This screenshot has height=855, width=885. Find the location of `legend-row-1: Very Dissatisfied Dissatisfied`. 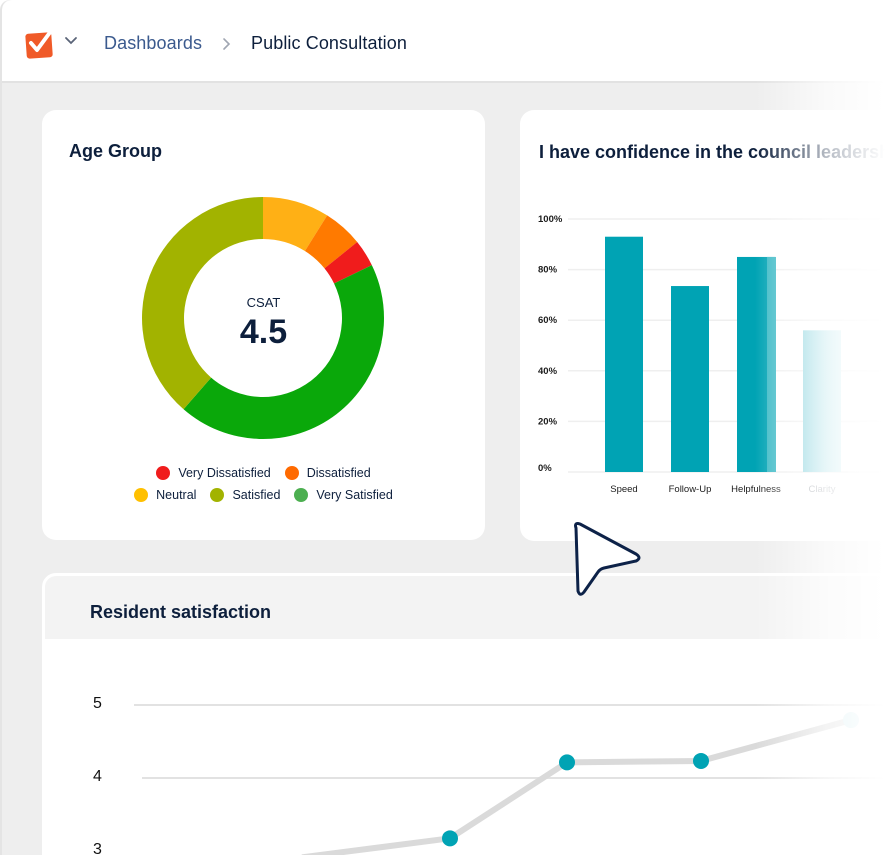

legend-row-1: Very Dissatisfied Dissatisfied is located at coordinates (263, 473).